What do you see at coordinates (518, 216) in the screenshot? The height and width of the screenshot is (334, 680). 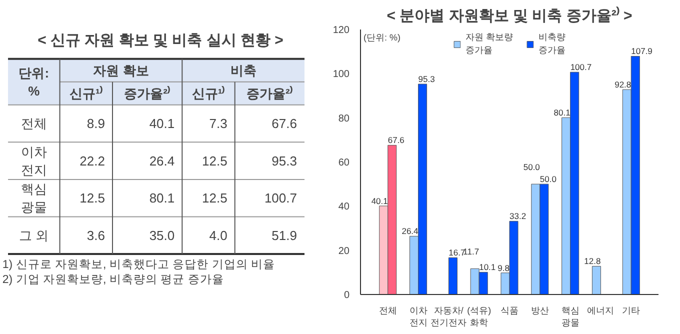 I see `data-label: 33.2` at bounding box center [518, 216].